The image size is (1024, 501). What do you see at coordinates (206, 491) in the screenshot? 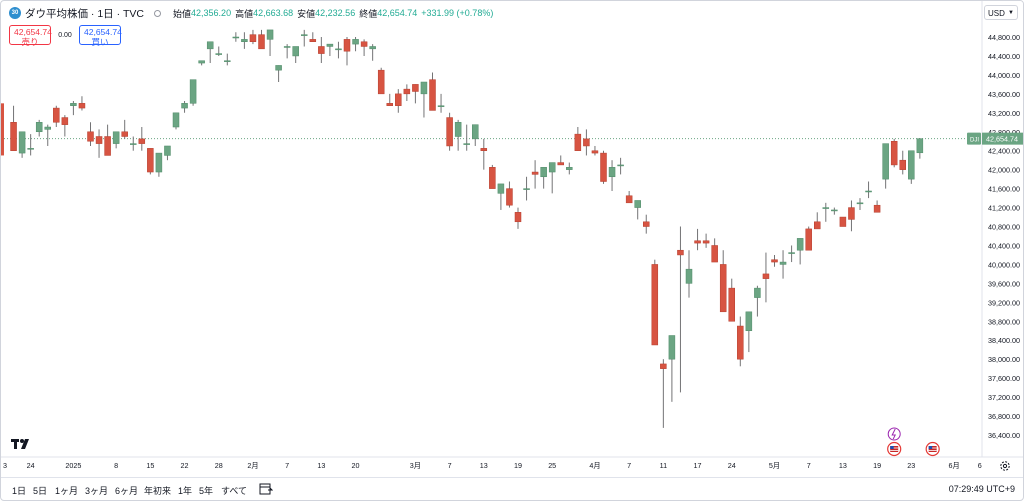
I see `period-5y-button: 5年` at bounding box center [206, 491].